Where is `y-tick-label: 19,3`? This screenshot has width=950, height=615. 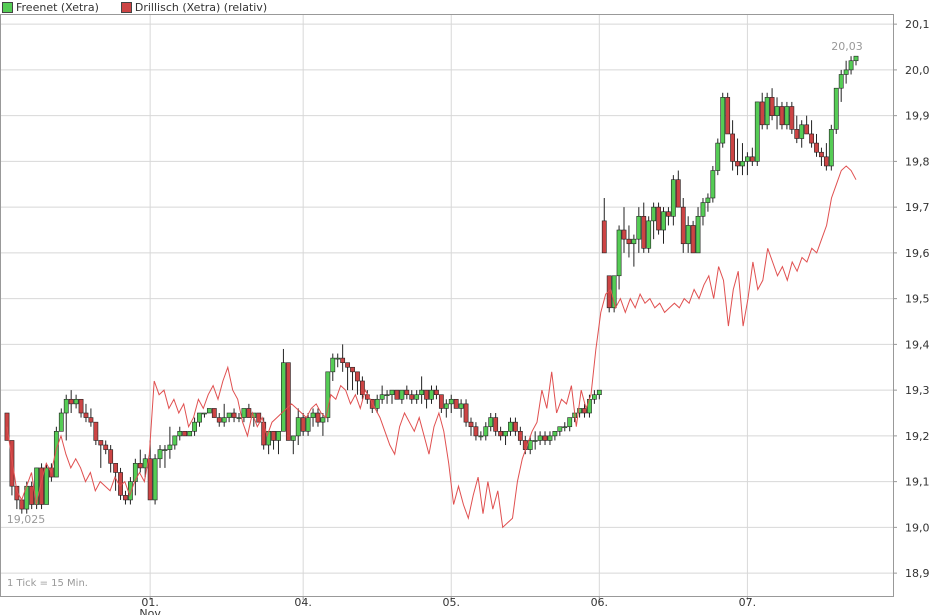 y-tick-label: 19,3 is located at coordinates (917, 390).